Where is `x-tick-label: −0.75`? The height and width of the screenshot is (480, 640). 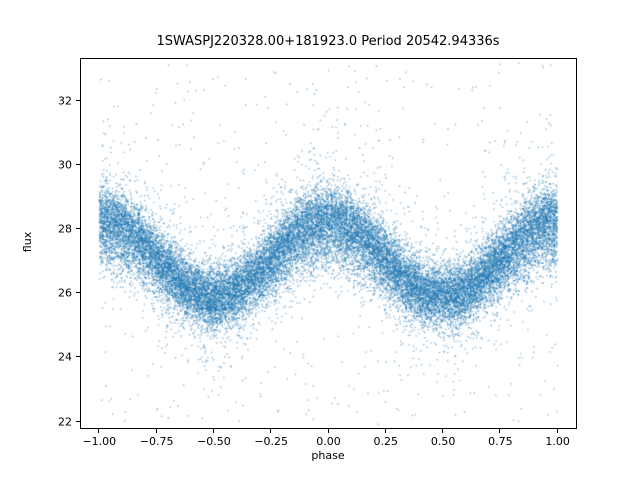
x-tick-label: −0.75 is located at coordinates (156, 441).